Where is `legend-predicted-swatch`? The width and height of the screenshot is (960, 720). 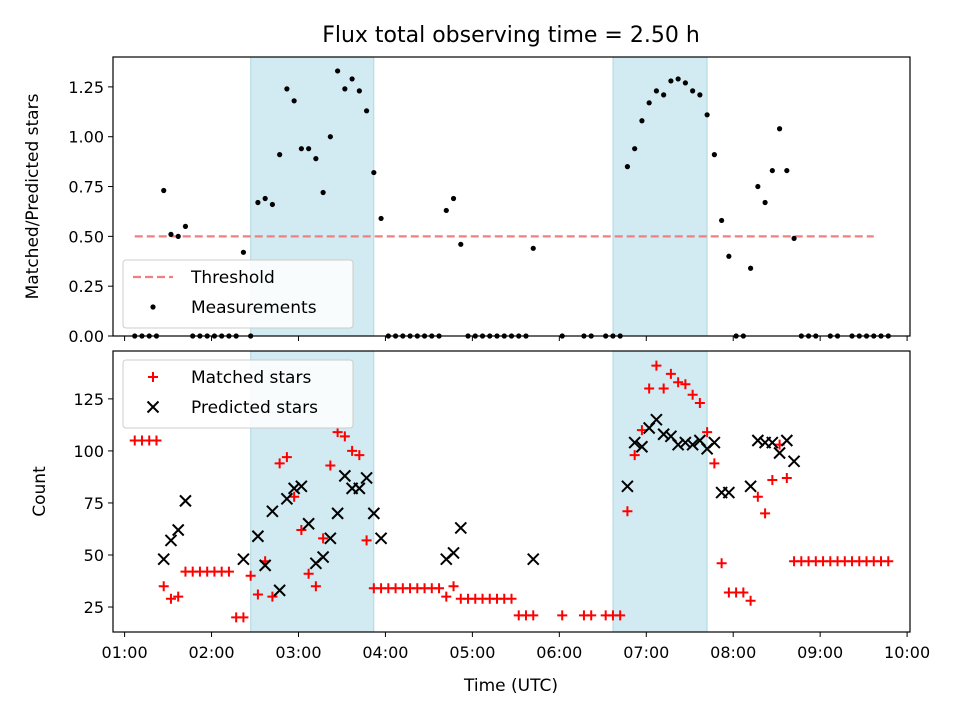
legend-predicted-swatch is located at coordinates (153, 407).